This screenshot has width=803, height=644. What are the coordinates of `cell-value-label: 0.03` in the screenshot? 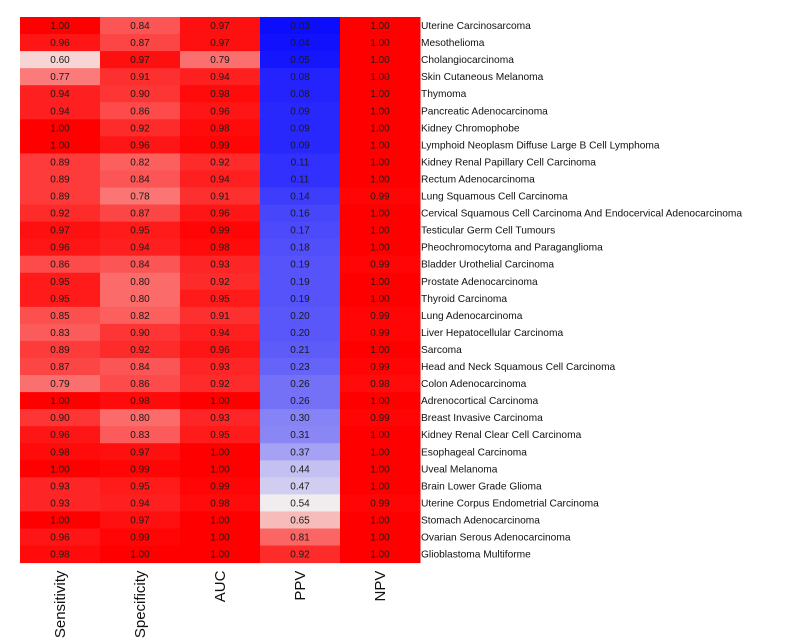 It's located at (300, 26).